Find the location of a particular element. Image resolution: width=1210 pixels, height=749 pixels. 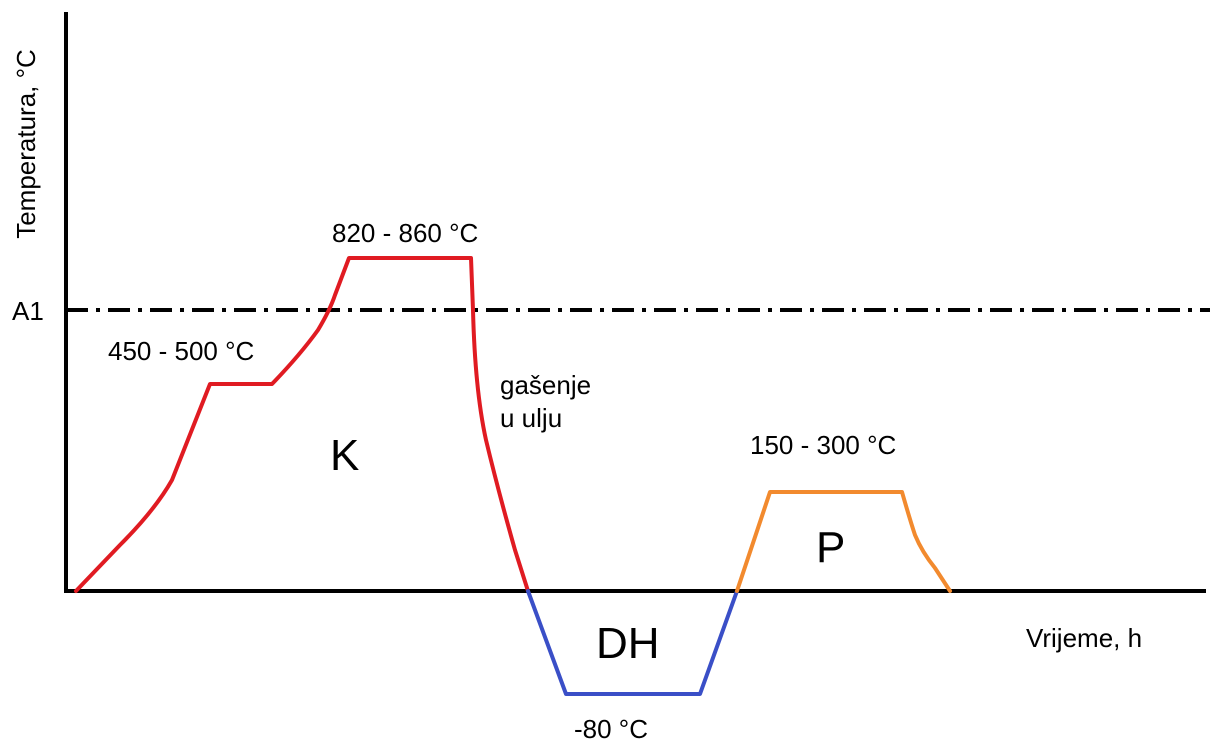

tempering-curve is located at coordinates (843, 541).